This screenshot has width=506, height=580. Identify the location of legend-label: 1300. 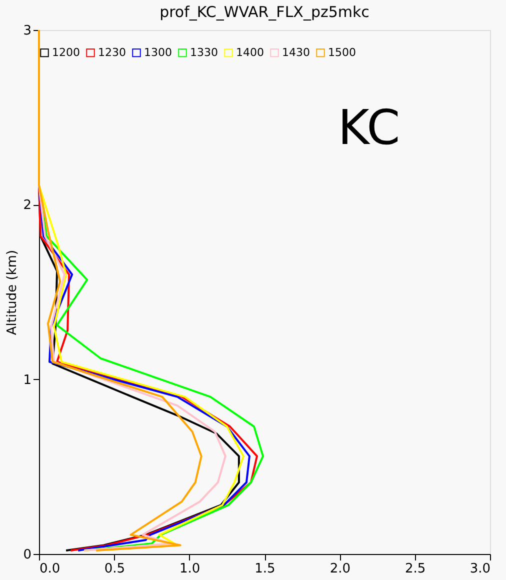
(158, 52).